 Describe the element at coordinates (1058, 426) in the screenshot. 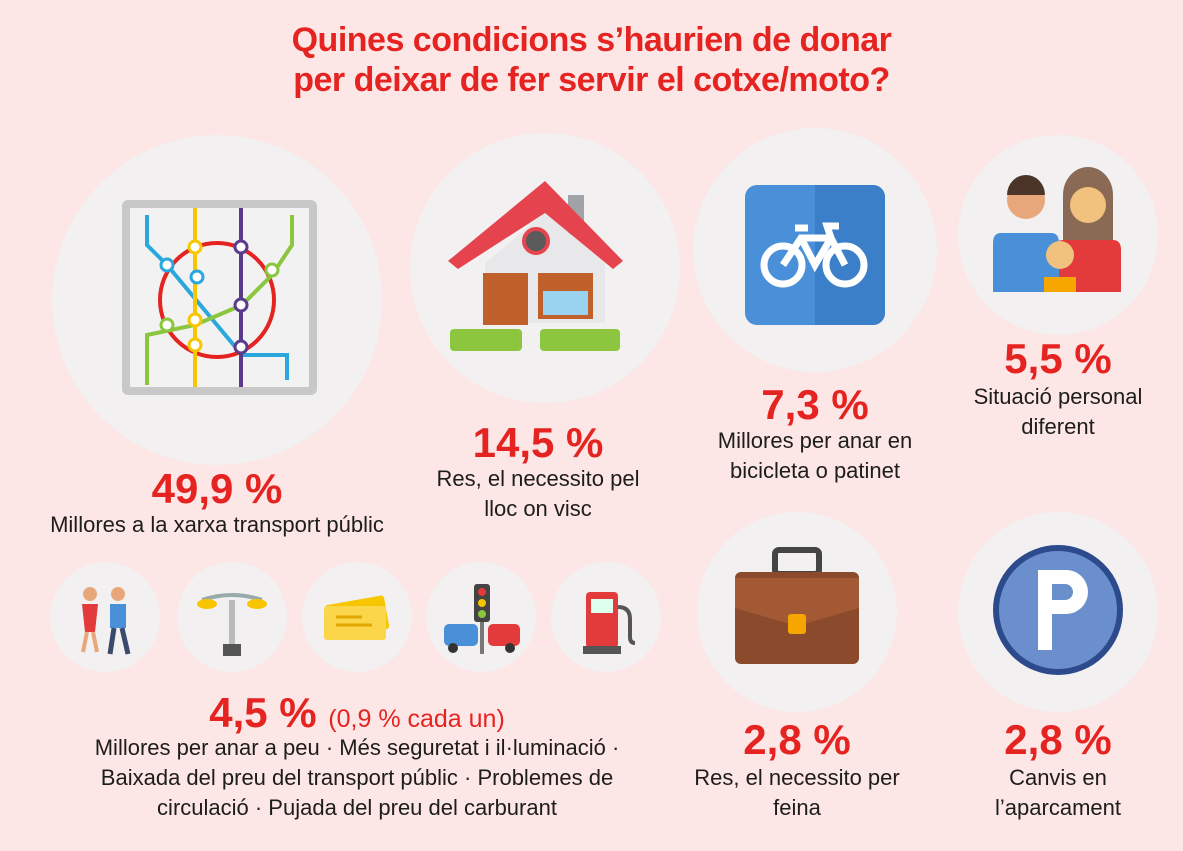

I see `category-label: diferent` at that location.